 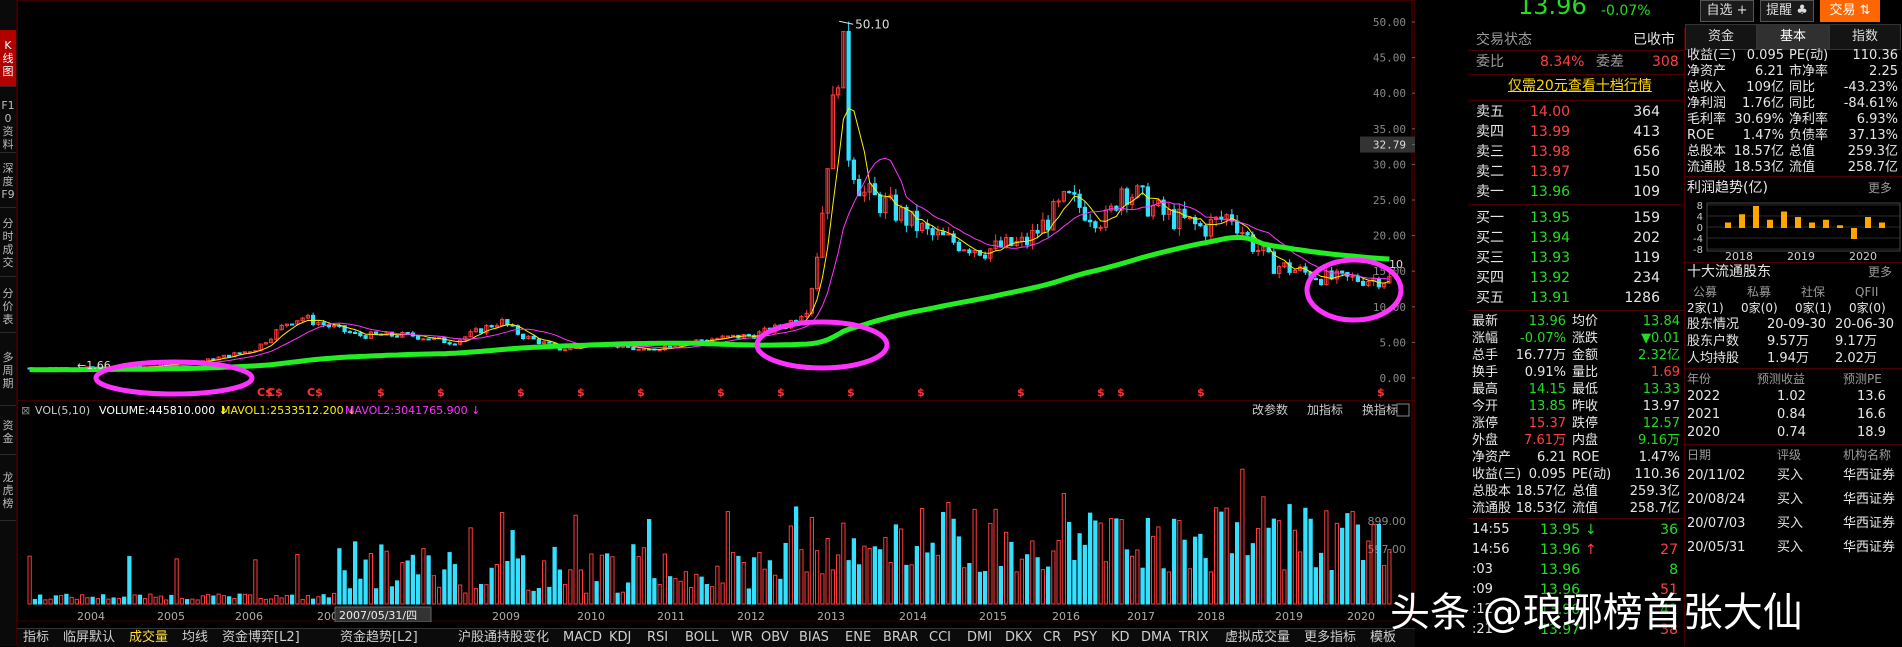 I want to click on indicator-tab: TRIX, so click(x=1194, y=637).